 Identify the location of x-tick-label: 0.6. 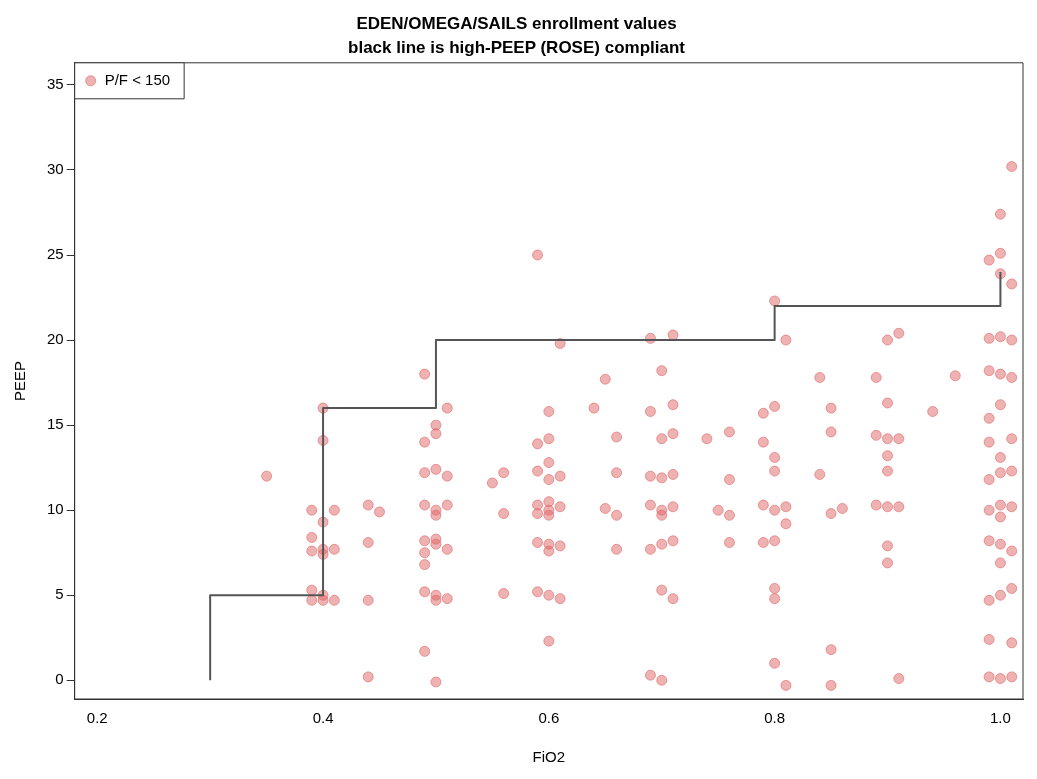
(549, 718).